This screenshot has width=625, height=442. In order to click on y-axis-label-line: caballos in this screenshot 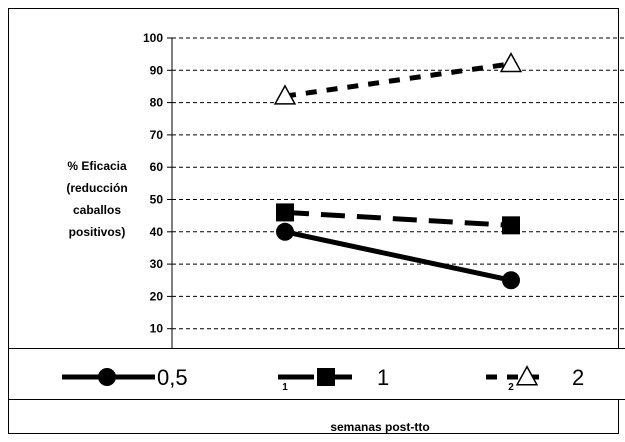, I will do `click(97, 210)`.